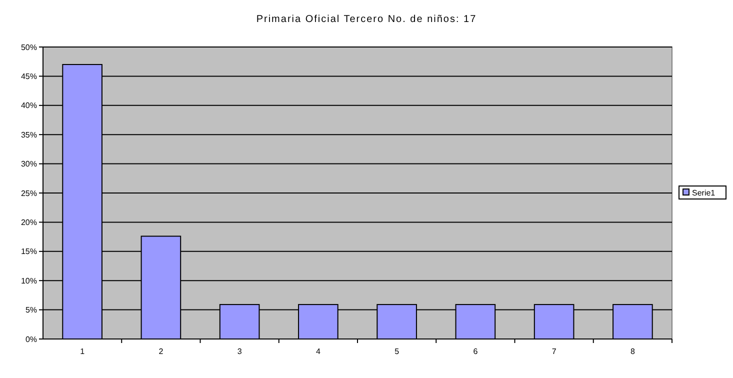 The height and width of the screenshot is (378, 733). What do you see at coordinates (475, 351) in the screenshot?
I see `x-tick-label: 6` at bounding box center [475, 351].